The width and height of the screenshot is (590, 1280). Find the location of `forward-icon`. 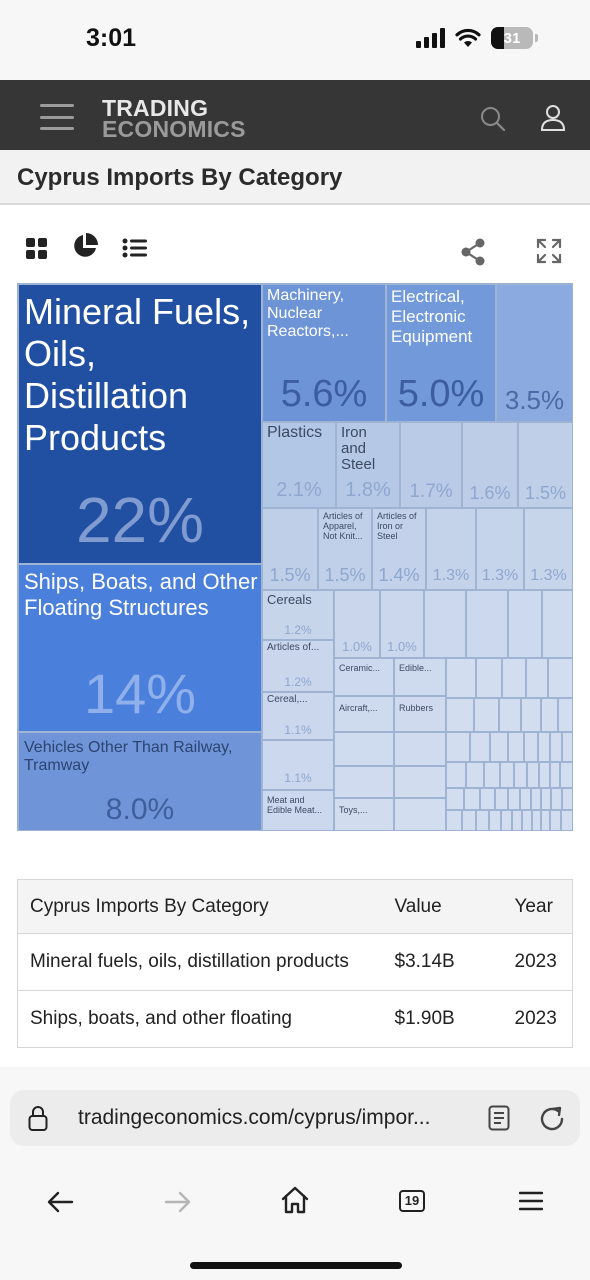

forward-icon is located at coordinates (178, 1202).